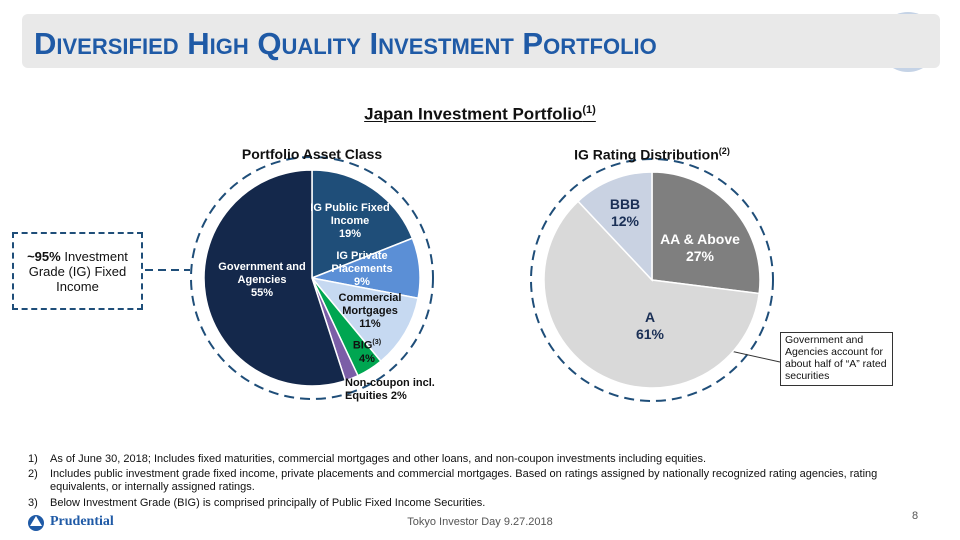 This screenshot has height=540, width=960. I want to click on slice-value-label: 11%, so click(370, 324).